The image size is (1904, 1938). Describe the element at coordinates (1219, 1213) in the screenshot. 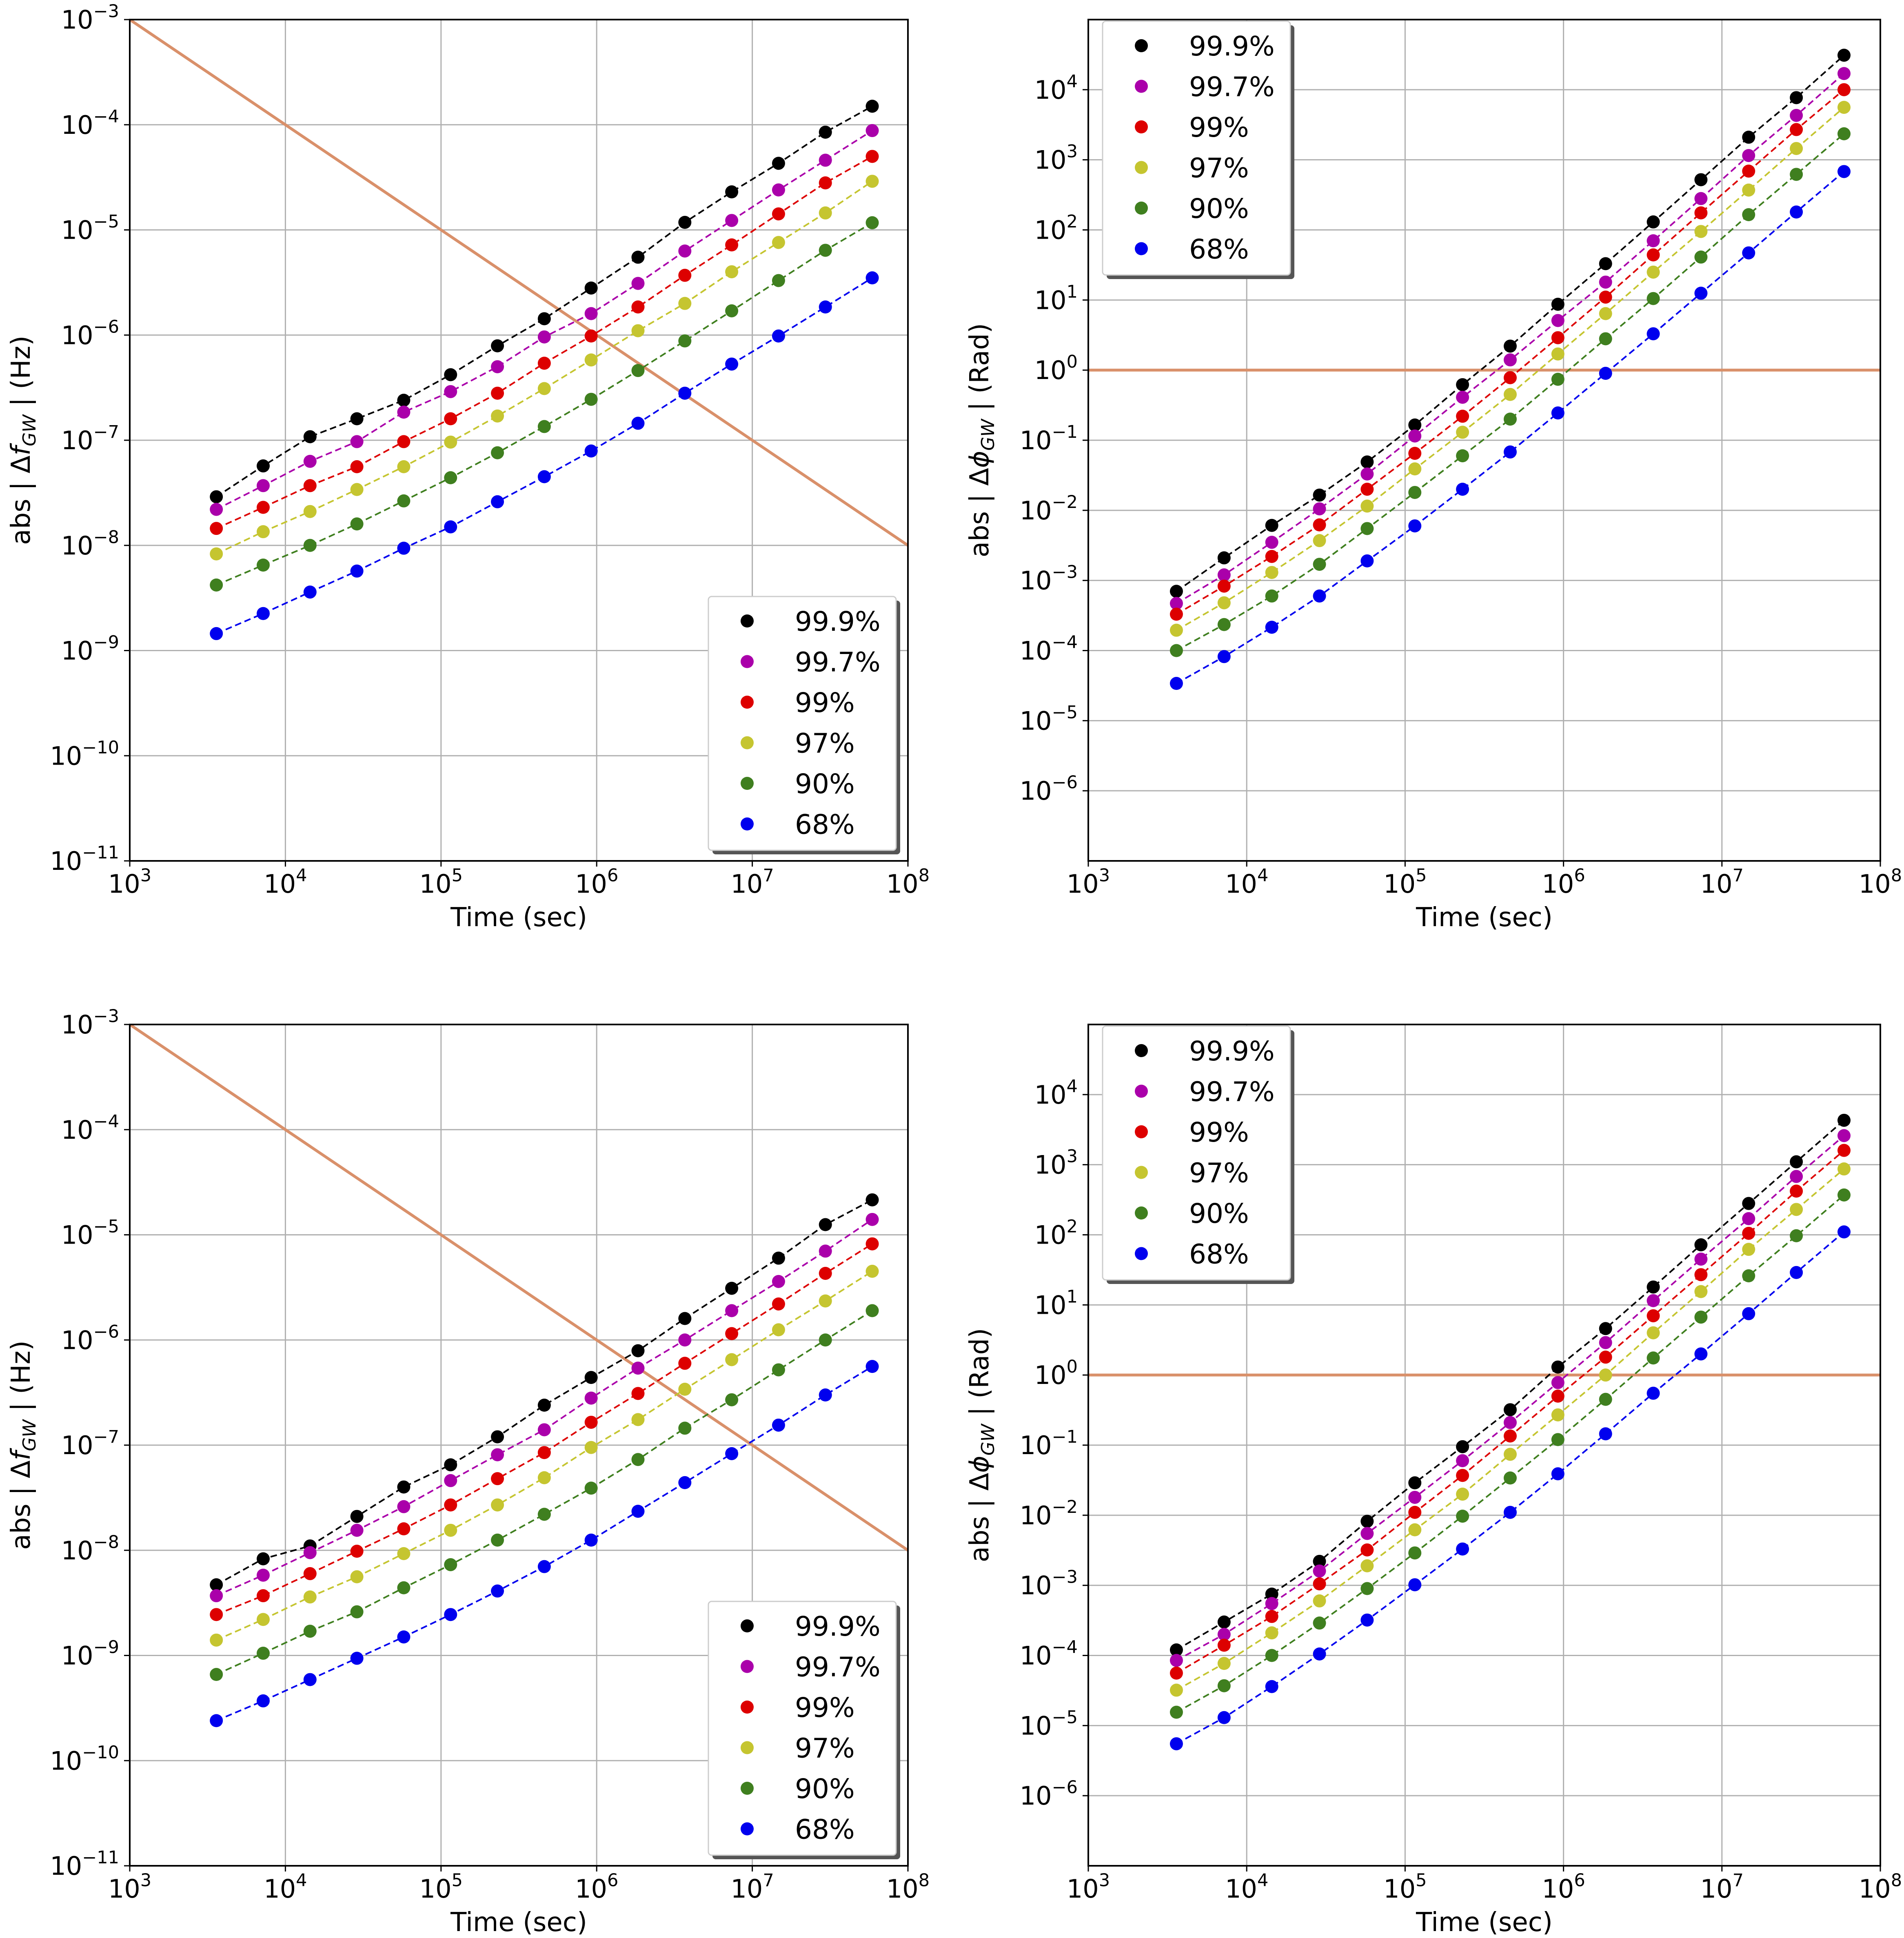

I see `legend-label: 90%` at that location.